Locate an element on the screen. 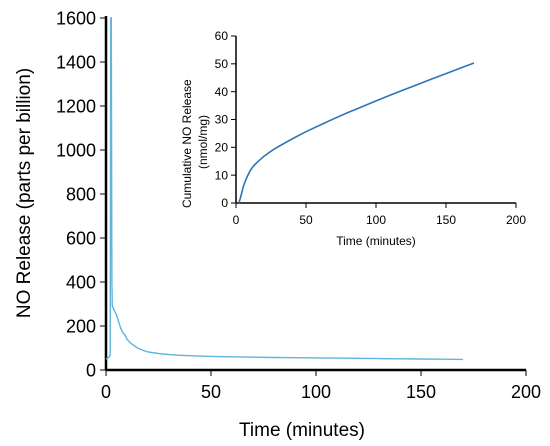 The width and height of the screenshot is (550, 446). main-y-ticks: 0 200 400 600 800 1000 1200 1400 1600 is located at coordinates (81, 194).